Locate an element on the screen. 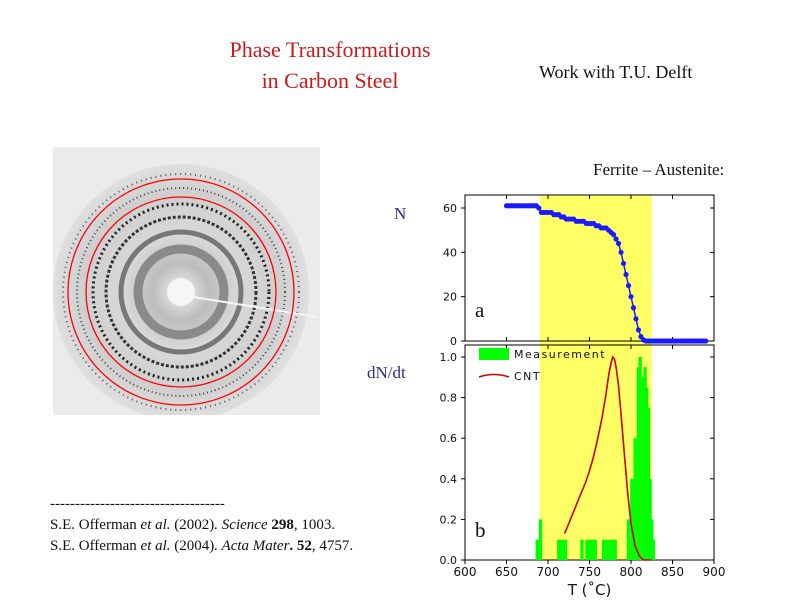 This screenshot has height=600, width=800. x-tick-label: 850 is located at coordinates (672, 572).